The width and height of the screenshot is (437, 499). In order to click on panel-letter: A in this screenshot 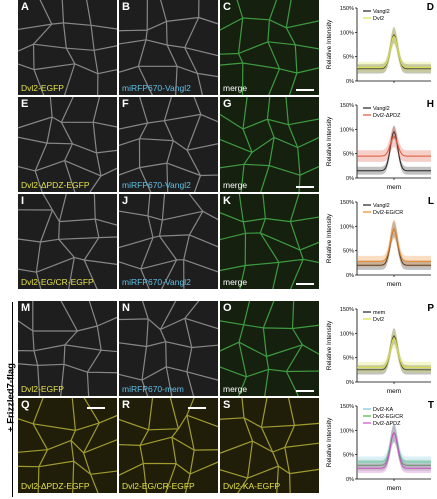, I will do `click(25, 7)`.